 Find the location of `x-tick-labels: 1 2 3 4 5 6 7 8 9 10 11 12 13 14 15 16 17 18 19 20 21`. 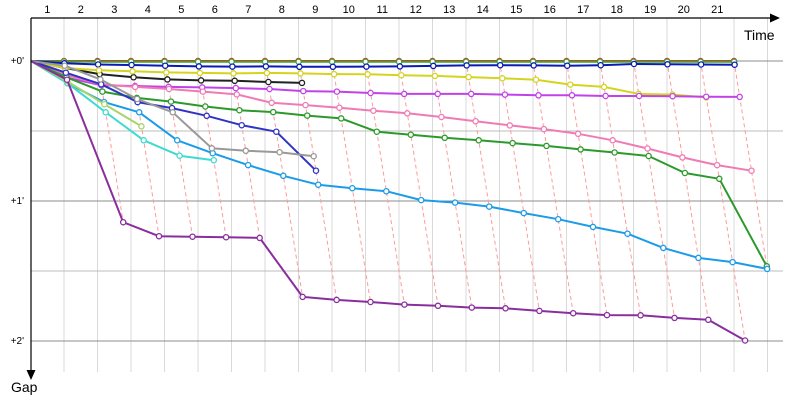

x-tick-labels: 1 2 3 4 5 6 7 8 9 10 11 12 13 14 15 16 17 18 19 20 21 is located at coordinates (383, 10).